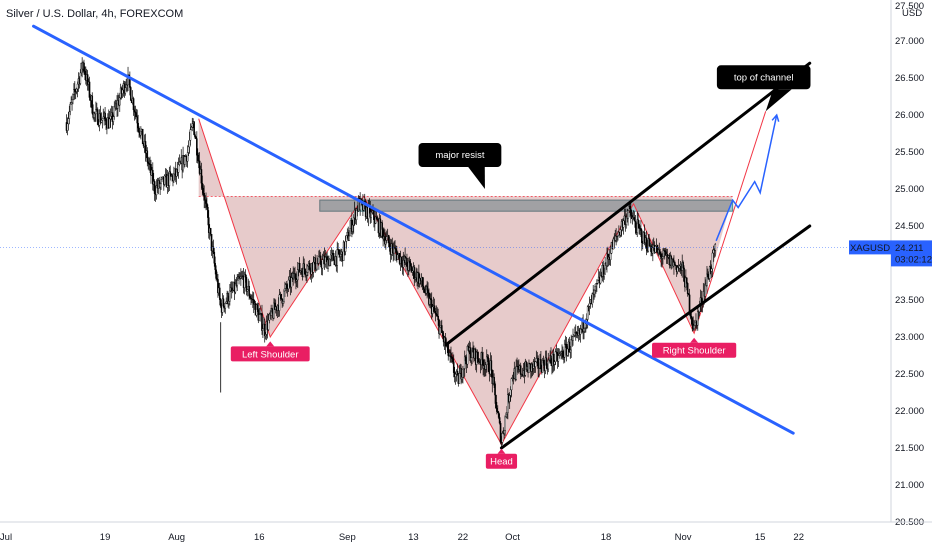  What do you see at coordinates (466, 532) in the screenshot?
I see `time-axis: Jul 19 Aug 16 Sep 13 22 Oct 18 Nov 15 22` at bounding box center [466, 532].